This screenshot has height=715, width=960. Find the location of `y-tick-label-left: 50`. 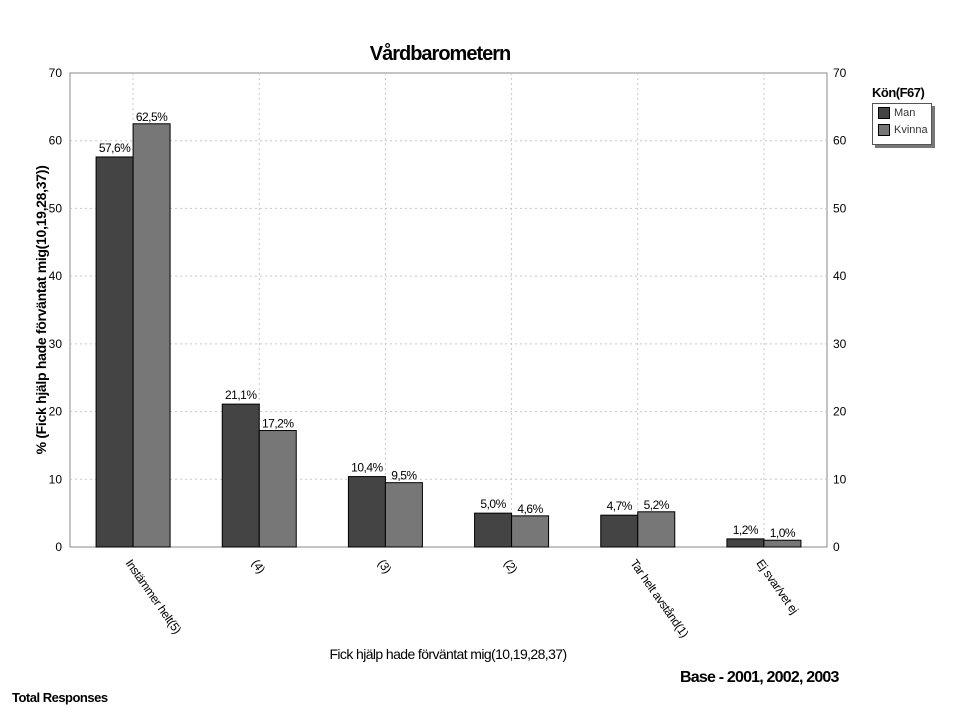

y-tick-label-left: 50 is located at coordinates (56, 208).